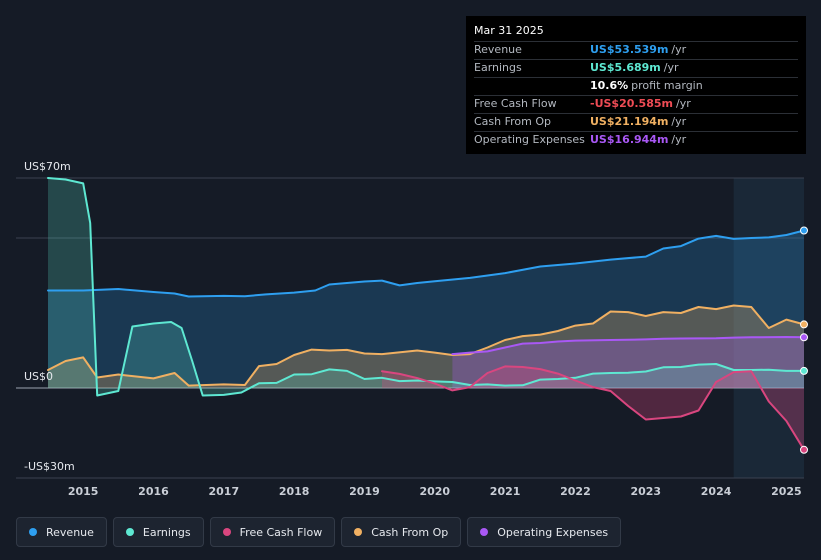  I want to click on end-marker-earnings, so click(804, 370).